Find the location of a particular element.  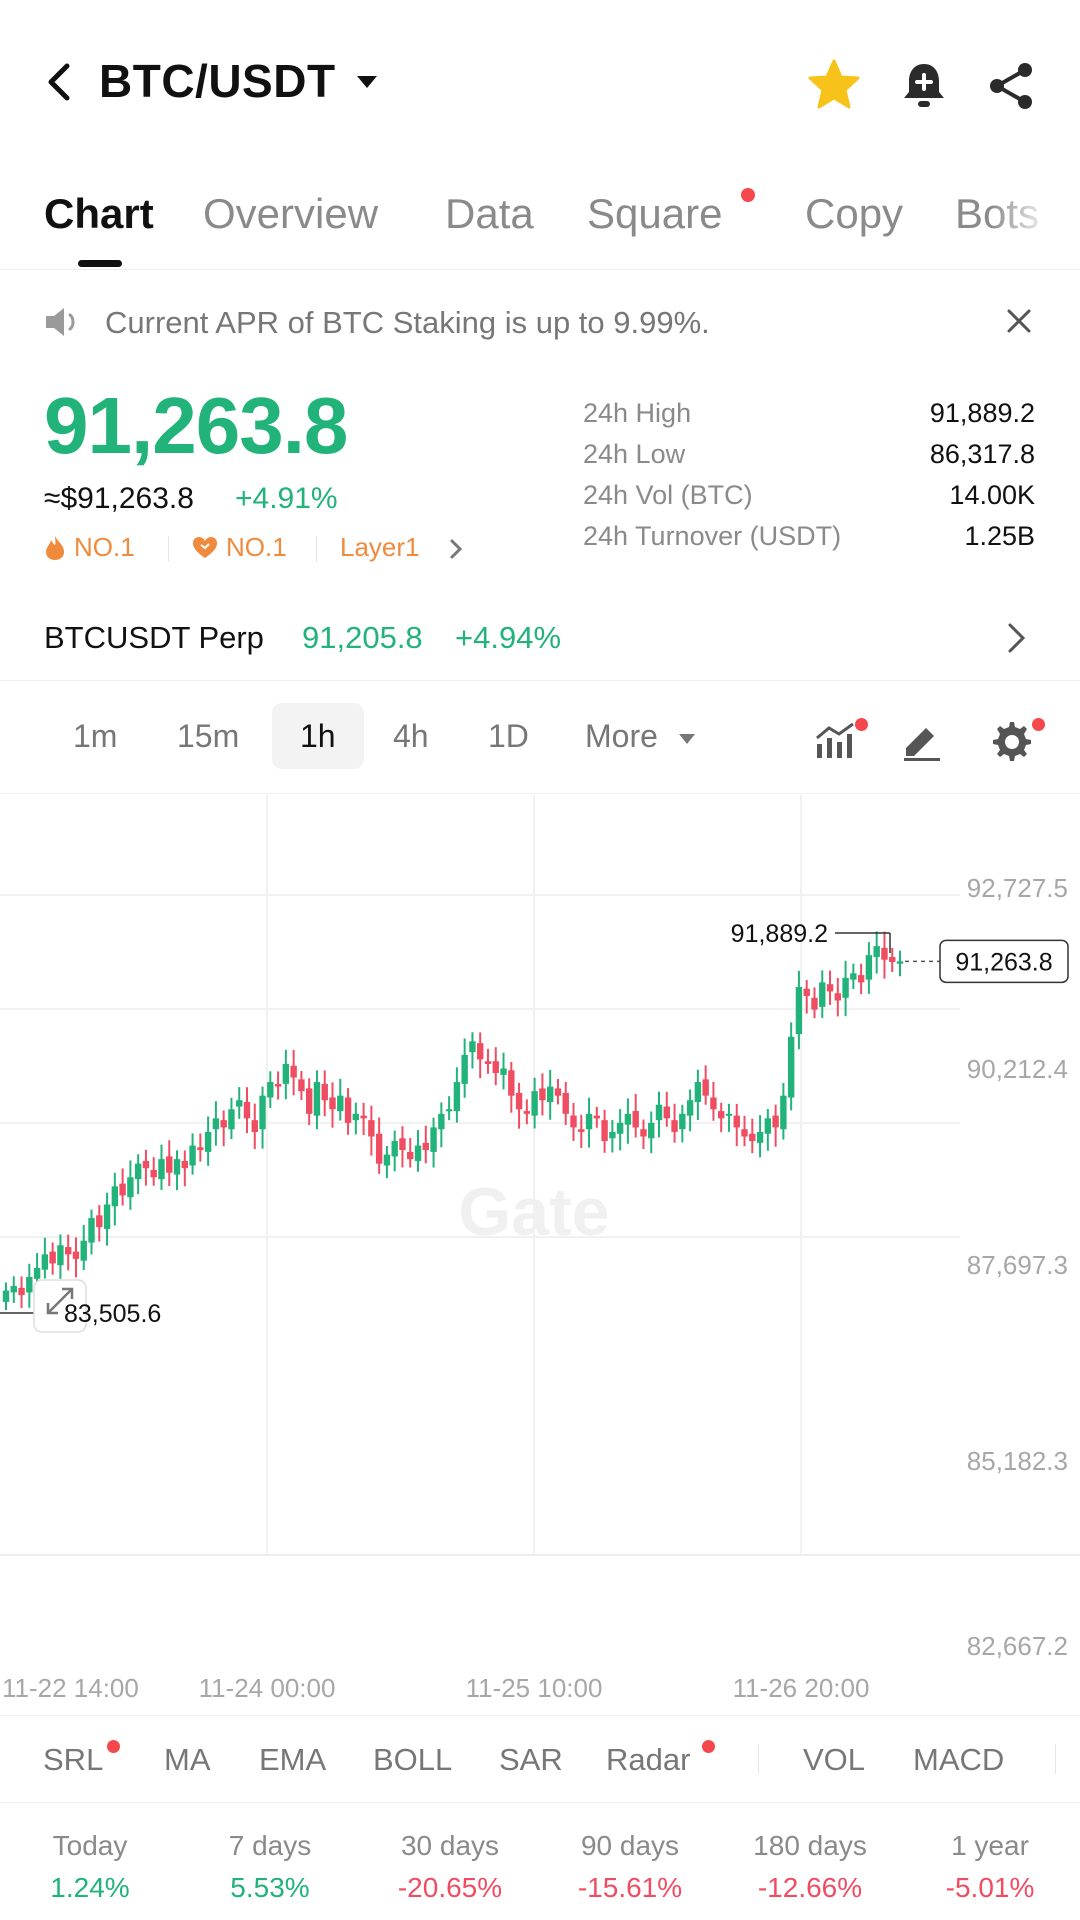

notification-dot is located at coordinates (1038, 724).